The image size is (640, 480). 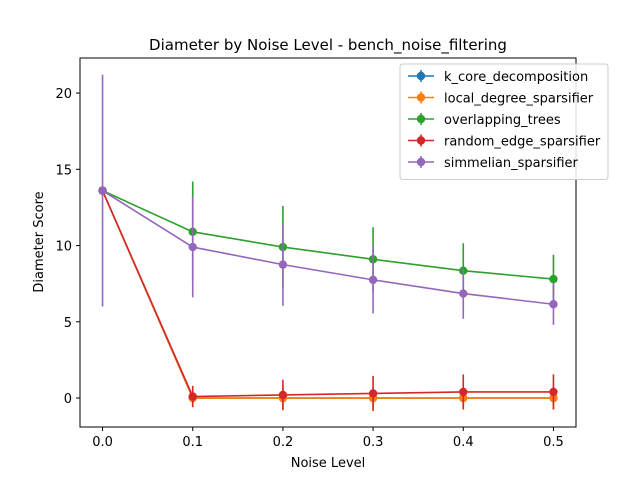 What do you see at coordinates (39, 241) in the screenshot?
I see `y-axis-label: Diameter Score` at bounding box center [39, 241].